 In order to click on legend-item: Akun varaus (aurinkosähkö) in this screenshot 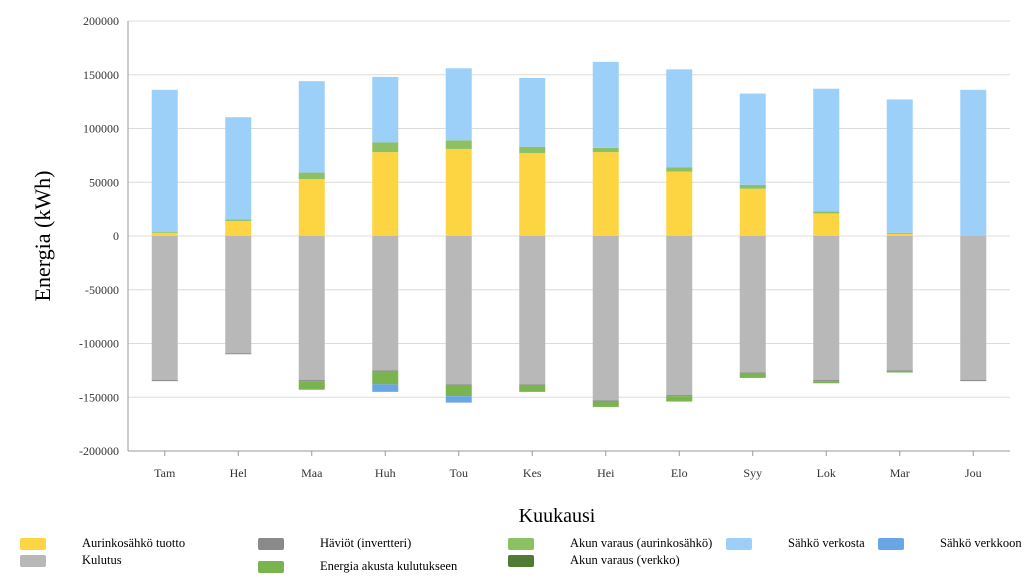, I will do `click(610, 543)`.